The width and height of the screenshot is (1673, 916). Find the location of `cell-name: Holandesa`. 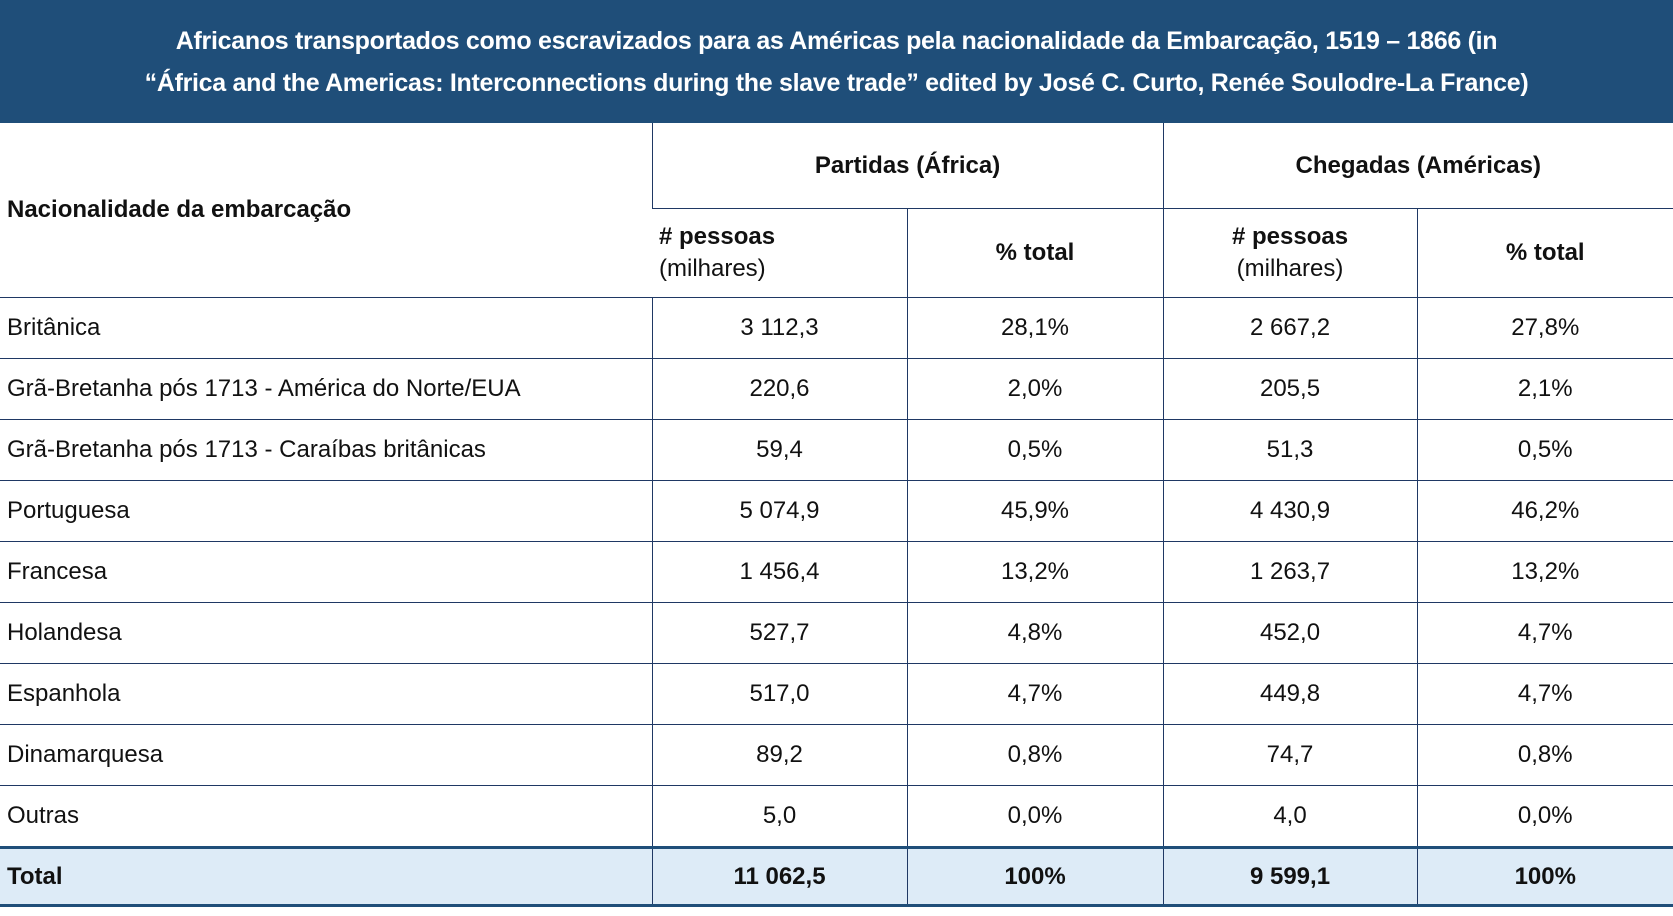

cell-name: Holandesa is located at coordinates (326, 633).